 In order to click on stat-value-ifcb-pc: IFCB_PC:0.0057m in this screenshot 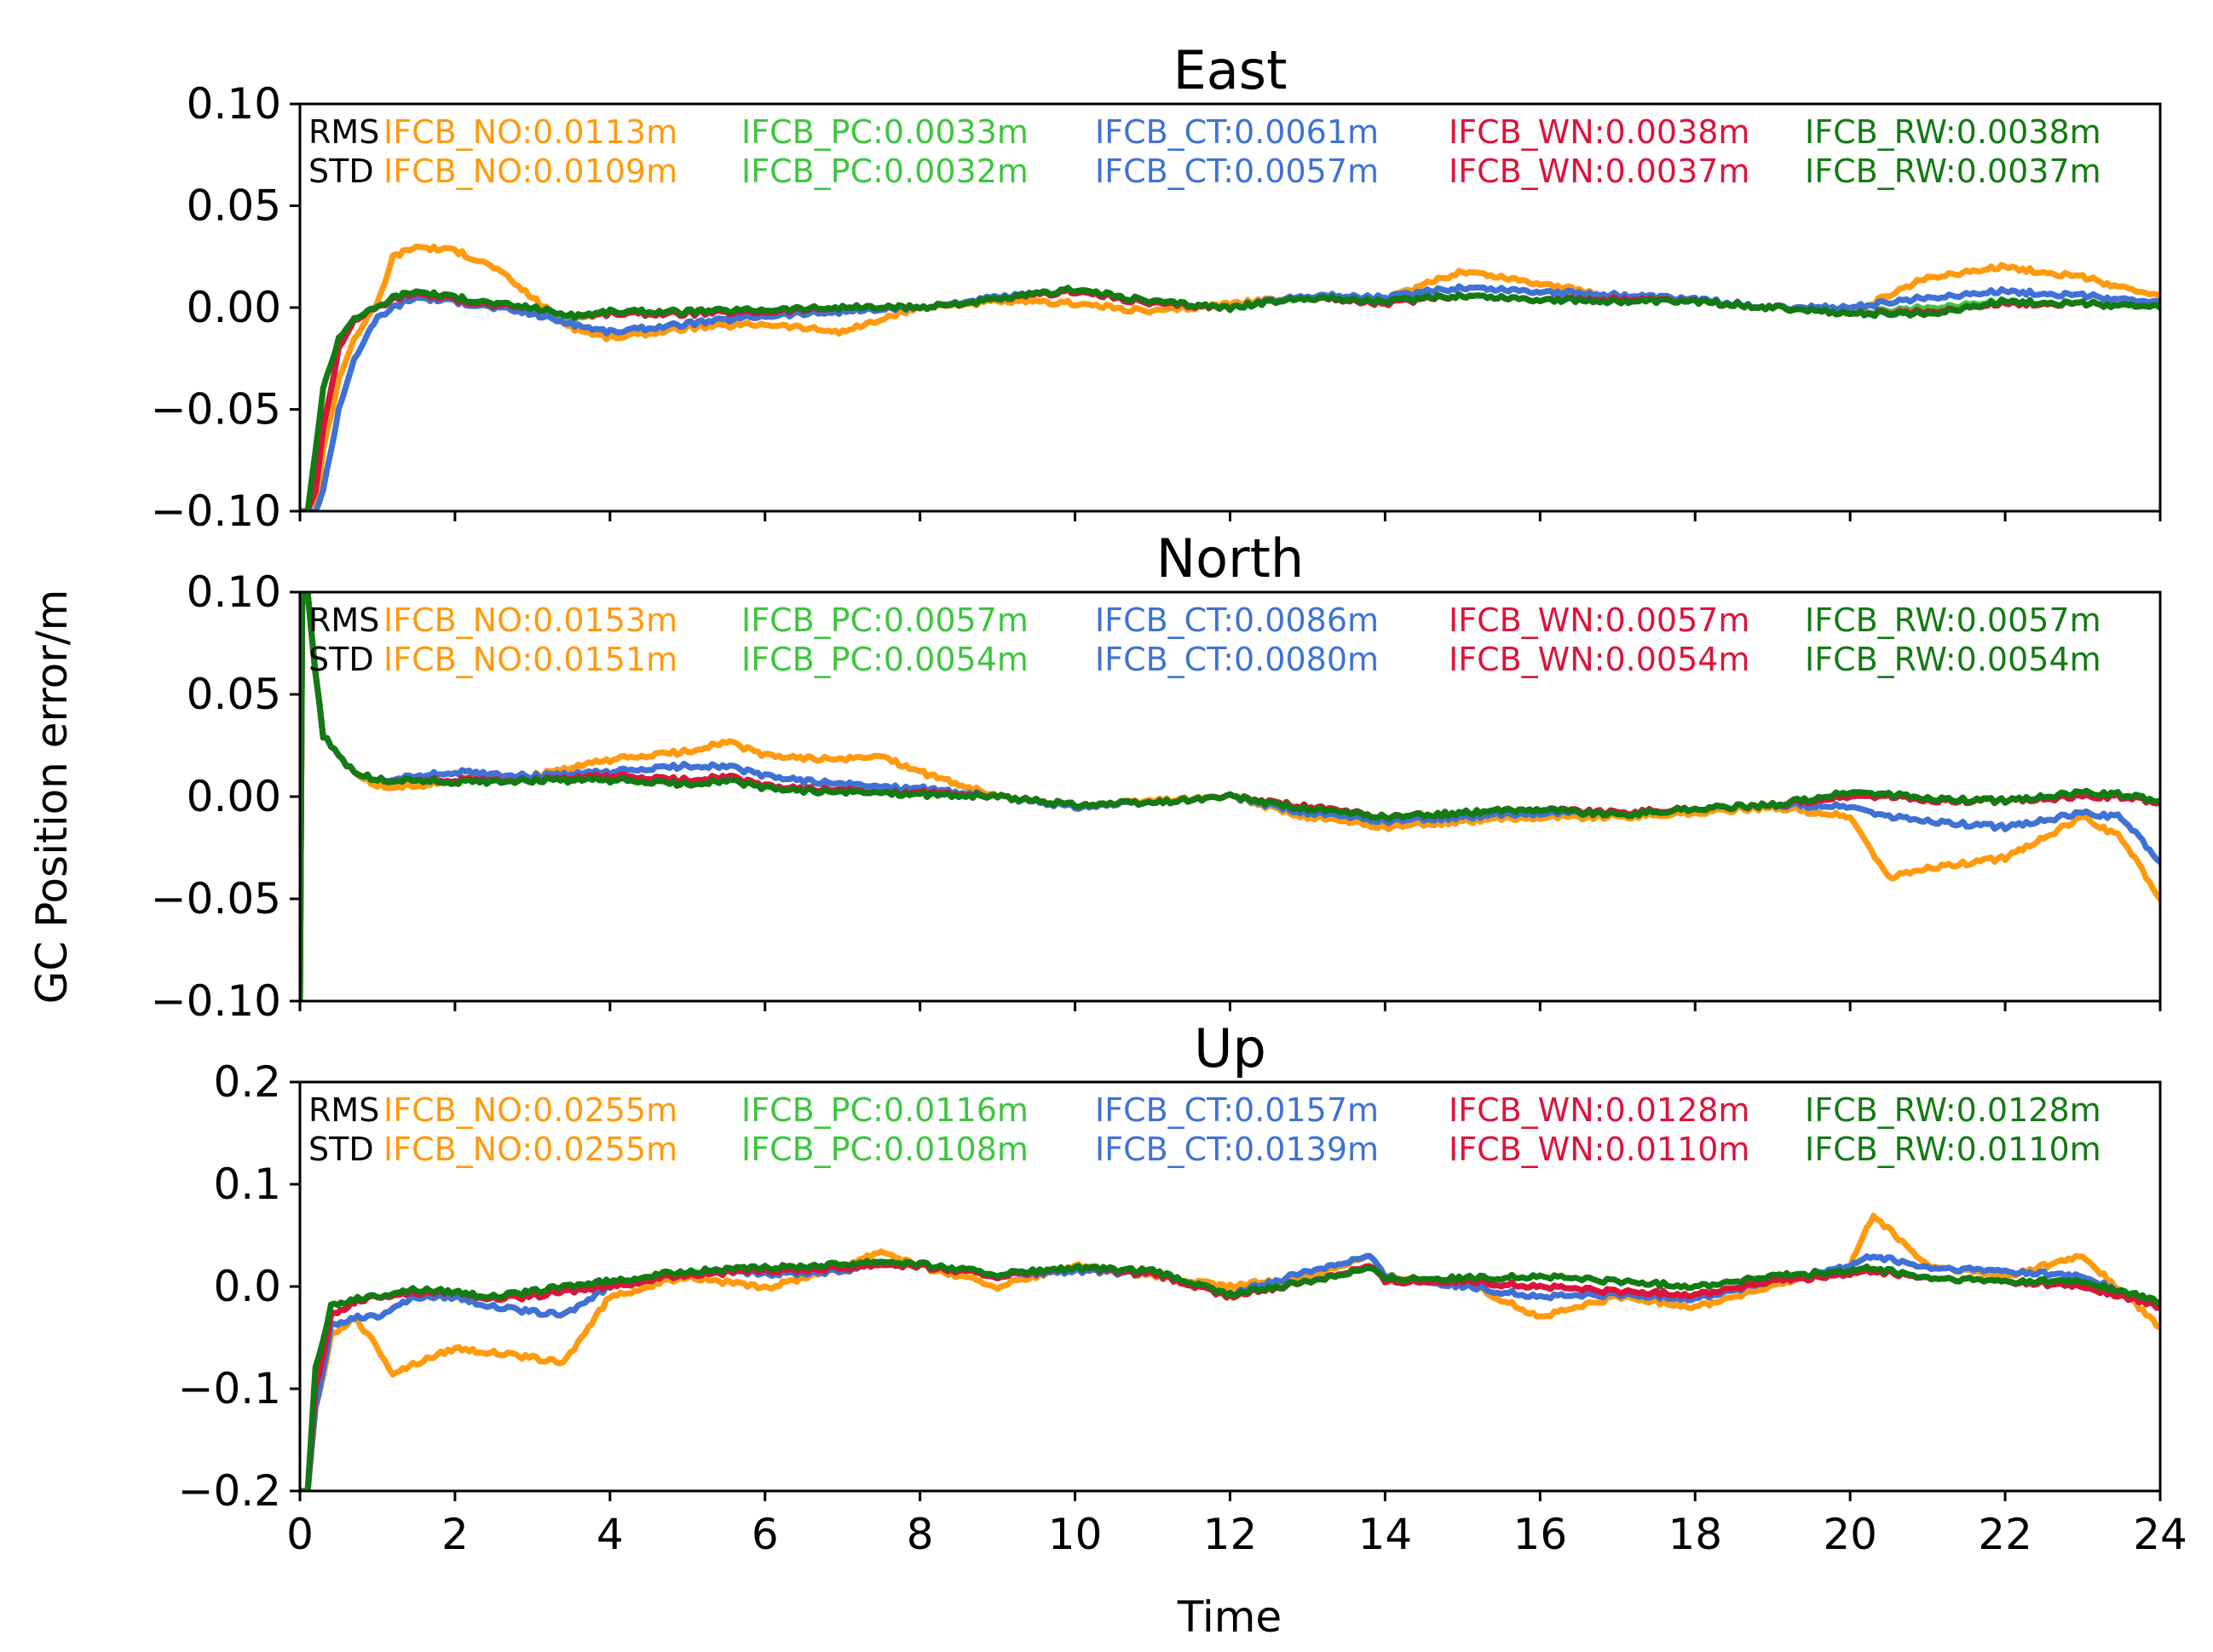, I will do `click(885, 620)`.